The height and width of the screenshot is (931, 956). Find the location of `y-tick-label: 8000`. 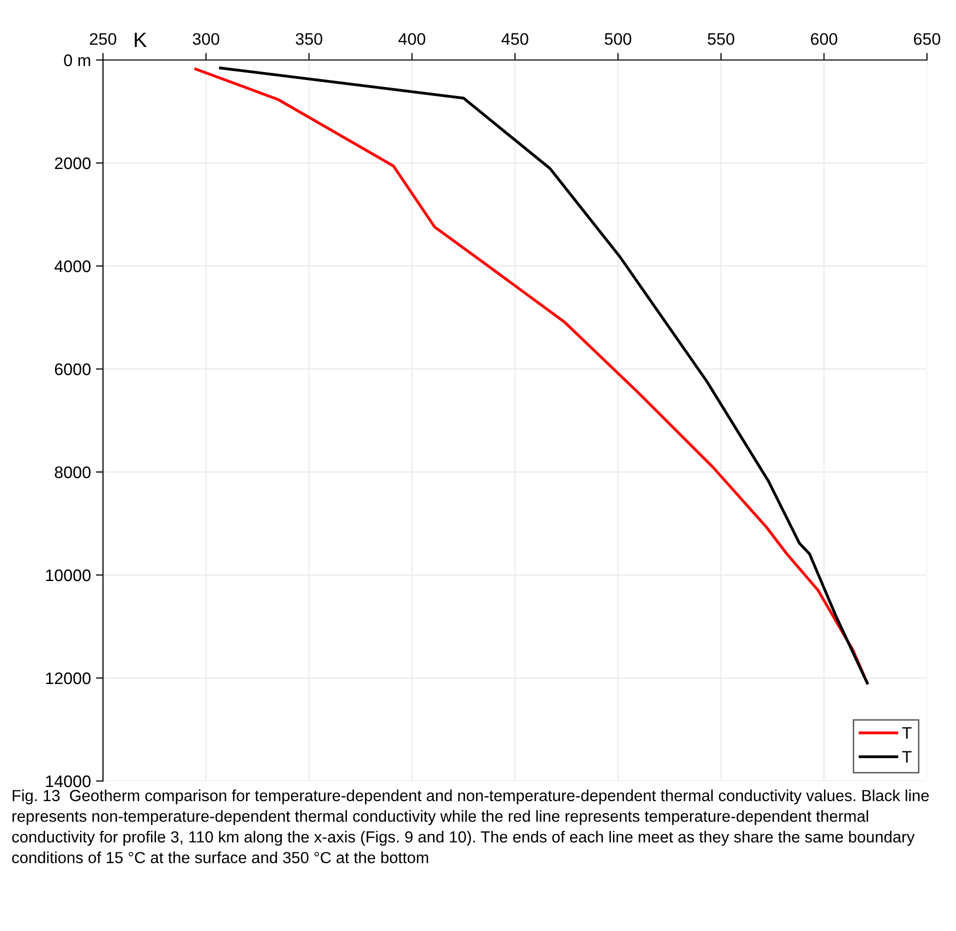

y-tick-label: 8000 is located at coordinates (72, 472).